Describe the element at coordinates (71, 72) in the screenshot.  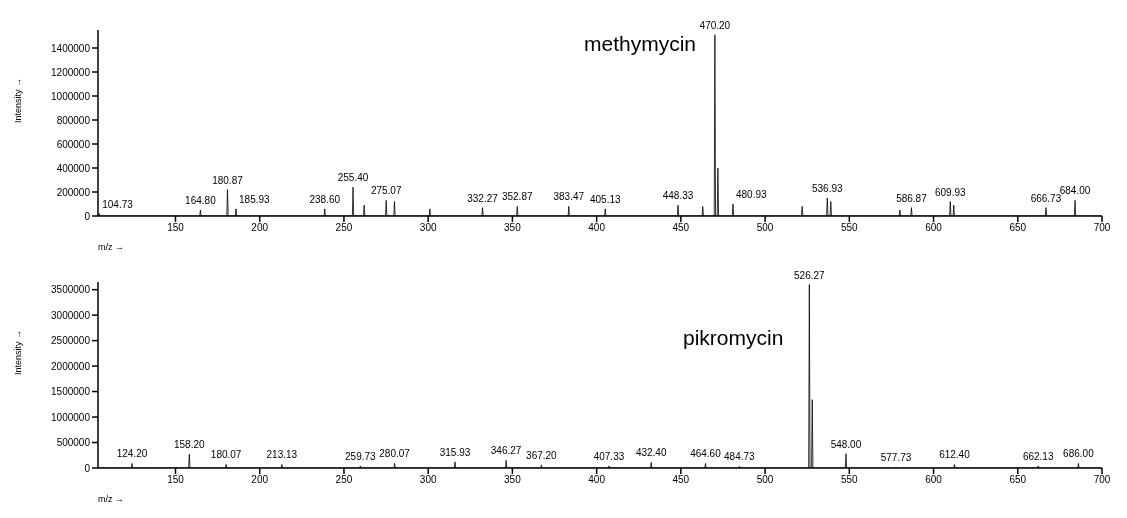
I see `y-tick-label: 1200000` at that location.